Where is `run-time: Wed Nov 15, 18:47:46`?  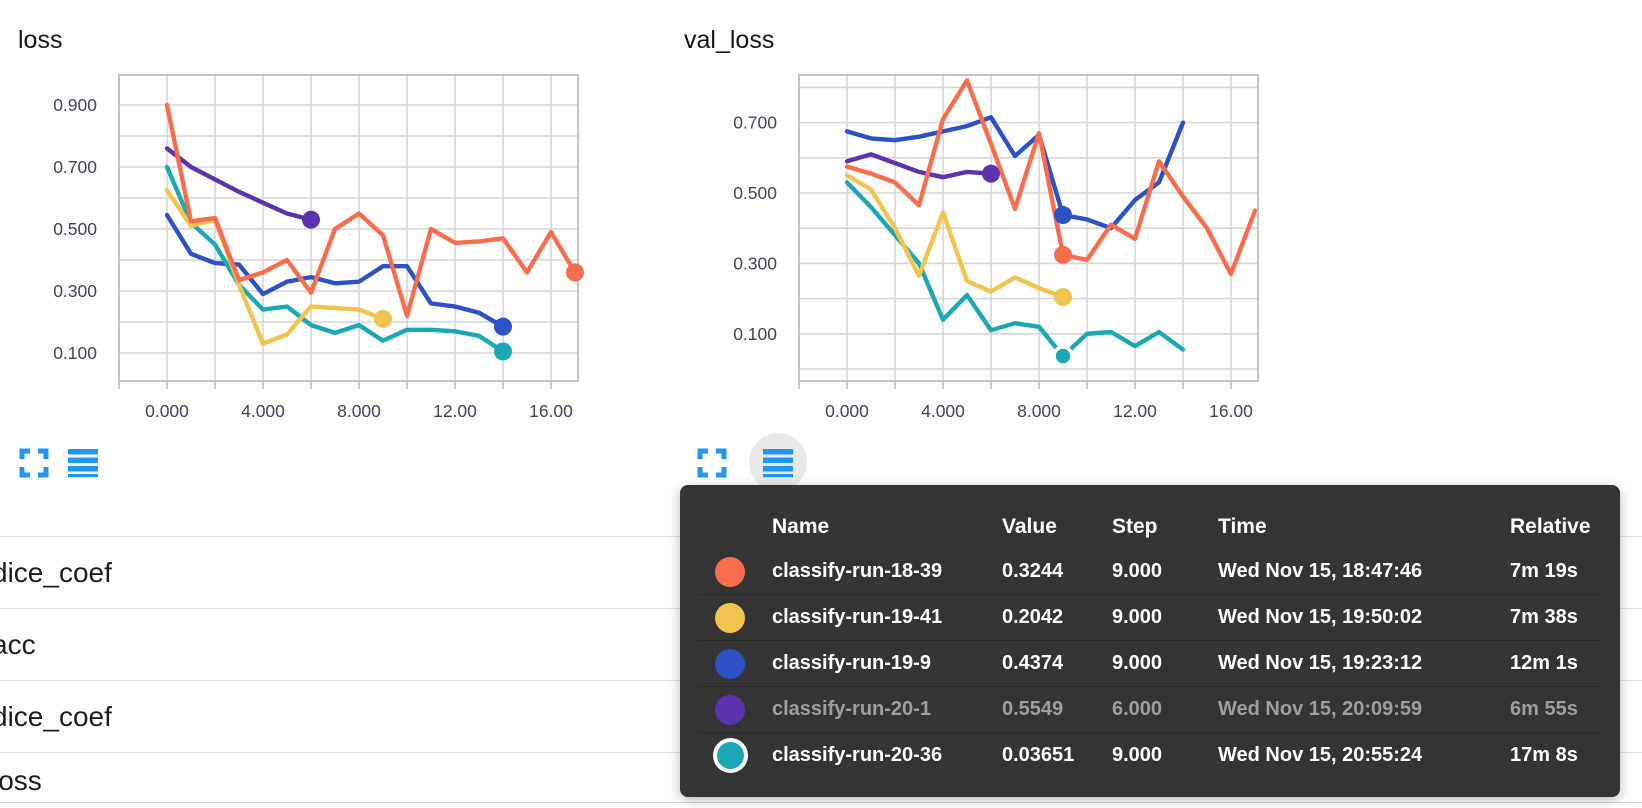 run-time: Wed Nov 15, 18:47:46 is located at coordinates (1320, 571).